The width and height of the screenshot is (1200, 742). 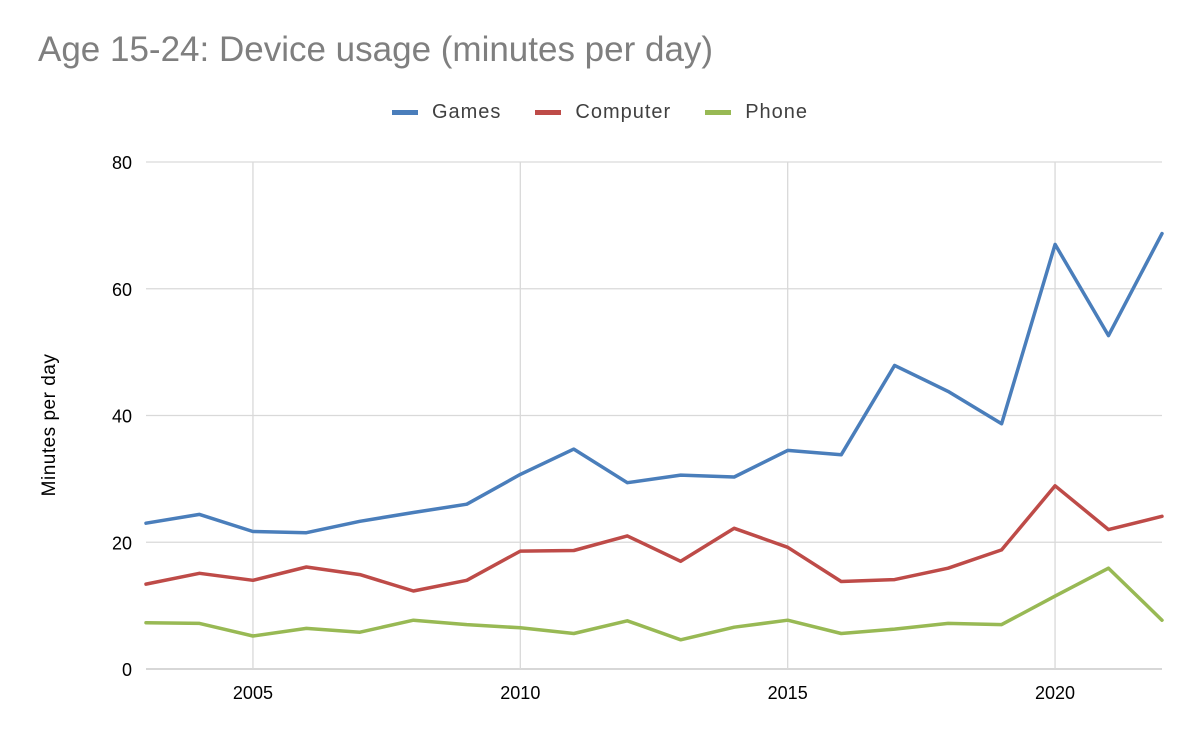 I want to click on legend-swatch-computer, so click(x=548, y=112).